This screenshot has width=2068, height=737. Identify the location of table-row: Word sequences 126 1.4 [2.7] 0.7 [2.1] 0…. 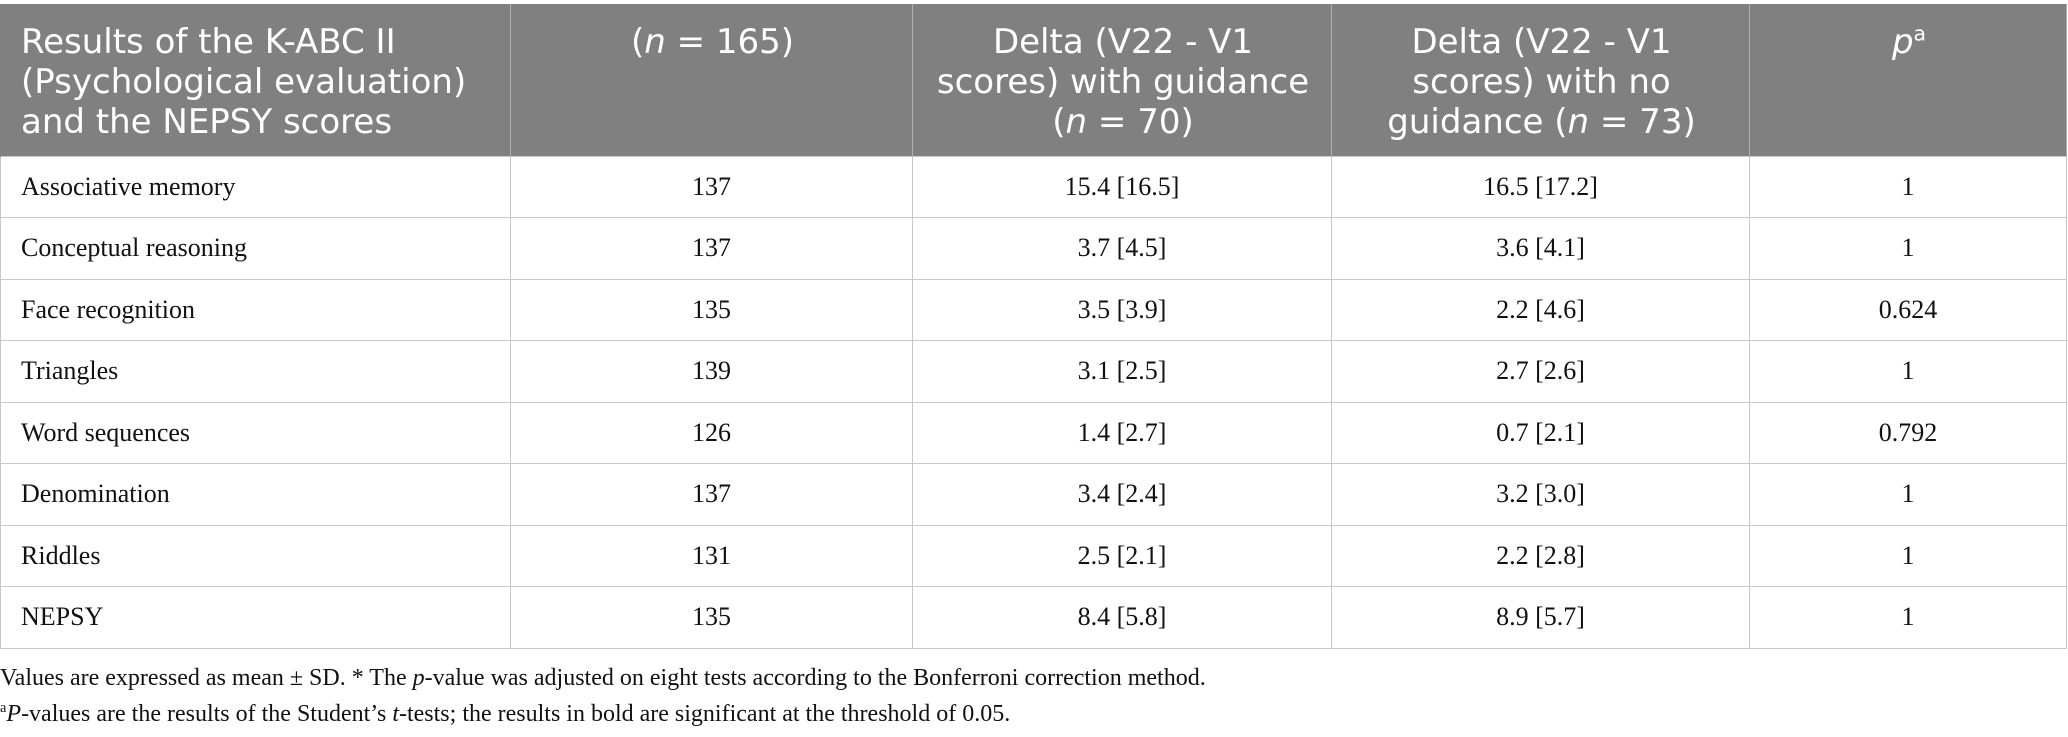
(1033, 432).